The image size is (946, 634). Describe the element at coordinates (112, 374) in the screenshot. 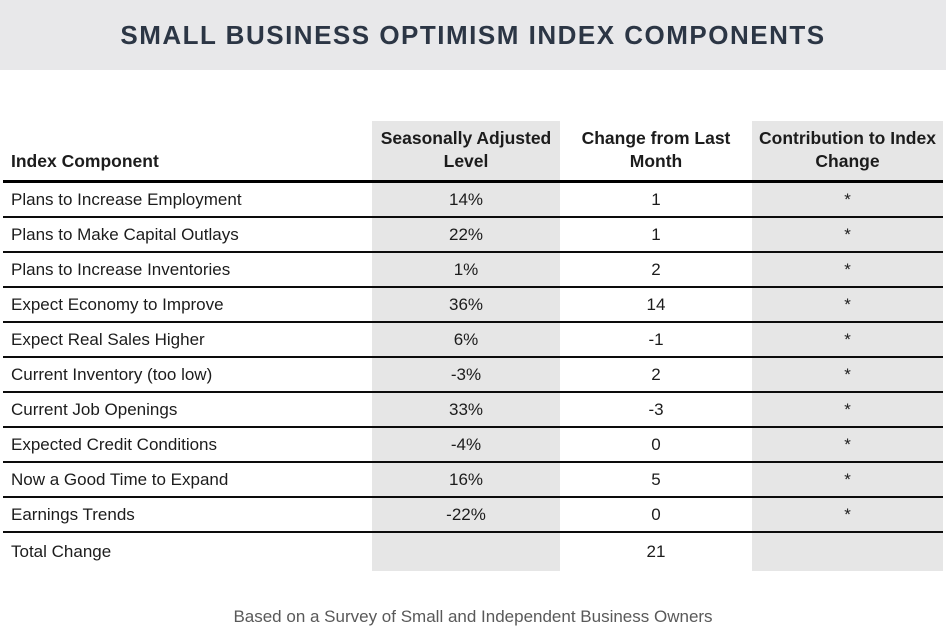

I see `component-cell: Current Inventory (too low)` at that location.